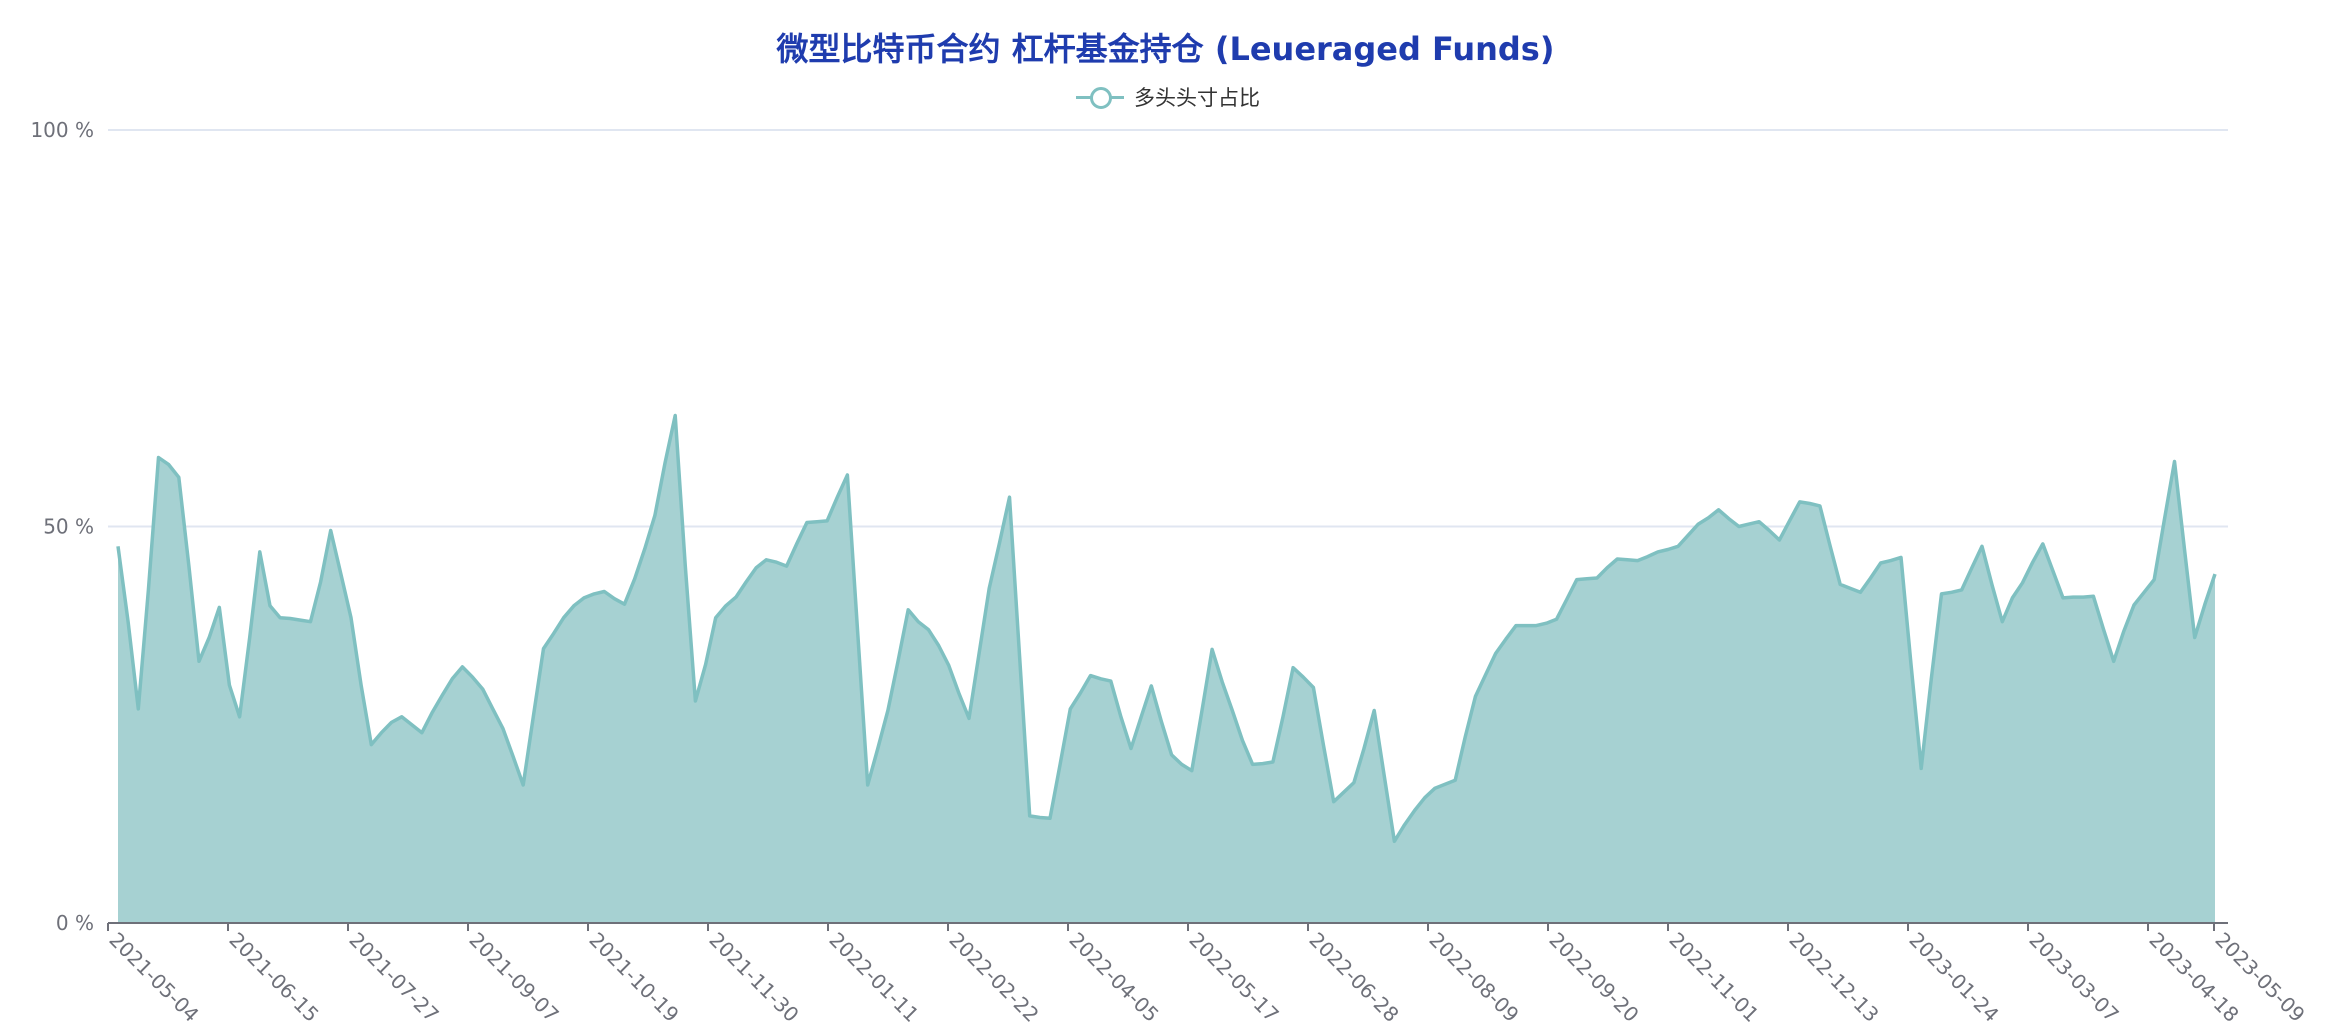 This screenshot has height=1033, width=2331. What do you see at coordinates (273, 977) in the screenshot?
I see `x-tick-label: 2021-06-15` at bounding box center [273, 977].